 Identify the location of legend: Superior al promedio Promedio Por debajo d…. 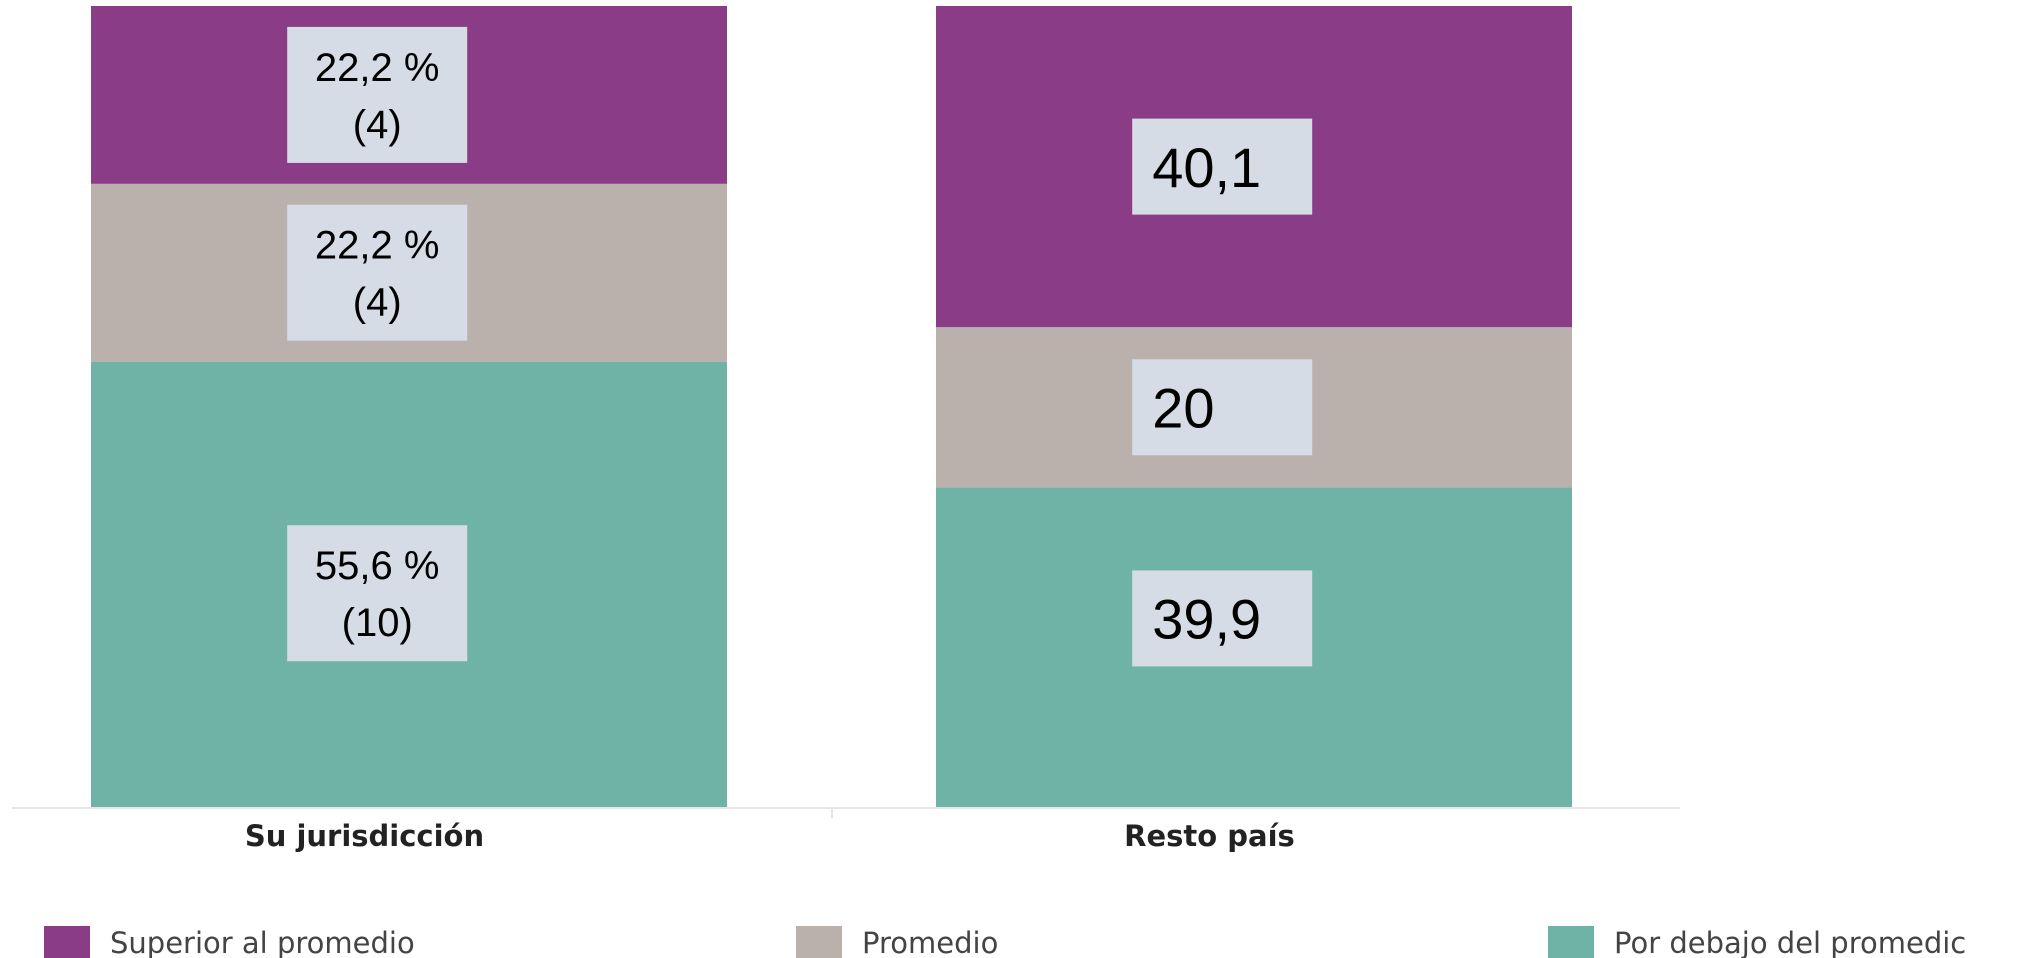
(1005, 942).